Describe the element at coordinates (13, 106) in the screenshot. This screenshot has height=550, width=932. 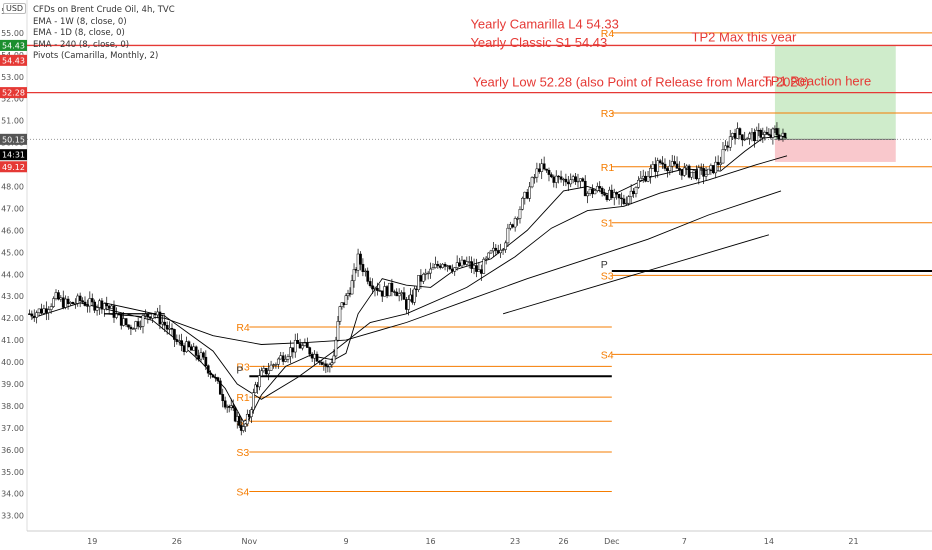
I see `price-badges: 54.43 54.43 52.28 50.15 14:31 49.12` at that location.